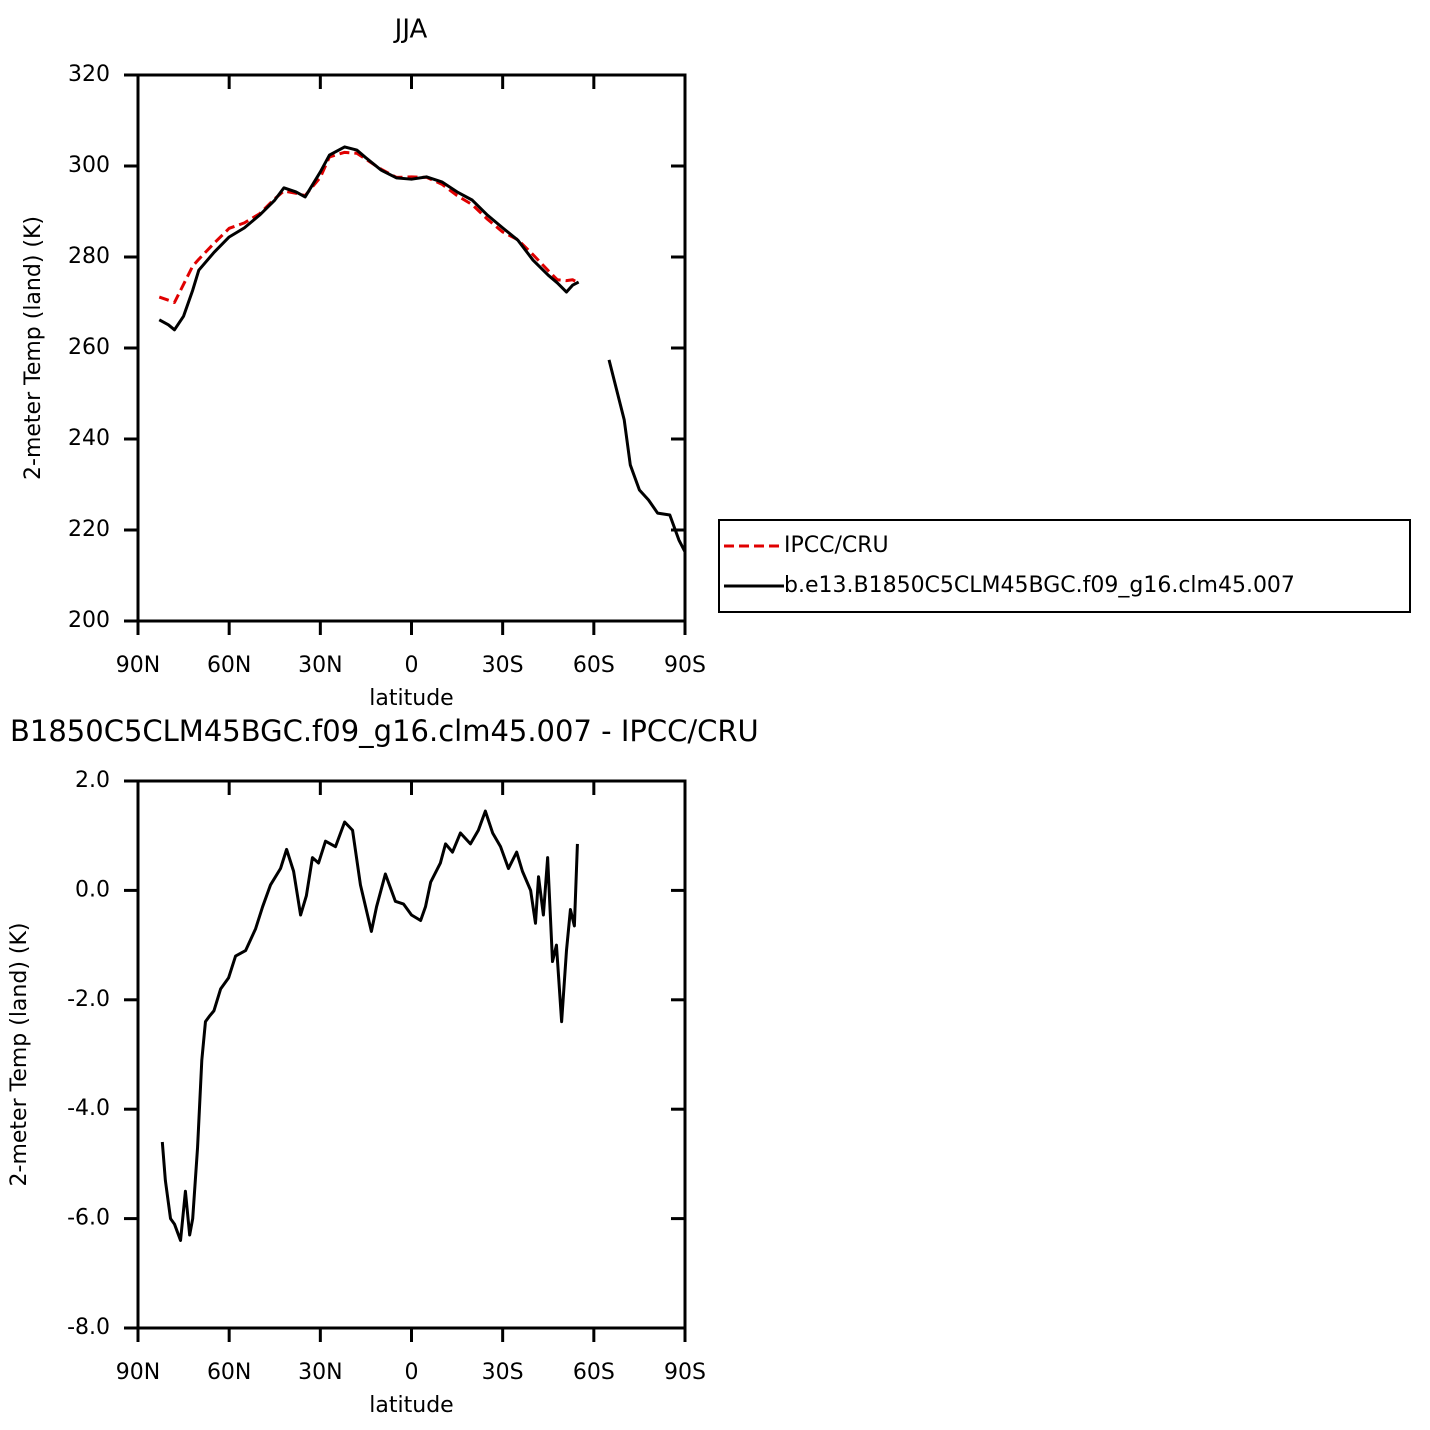 The image size is (1430, 1430). Describe the element at coordinates (410, 30) in the screenshot. I see `chart-title: JJA` at that location.